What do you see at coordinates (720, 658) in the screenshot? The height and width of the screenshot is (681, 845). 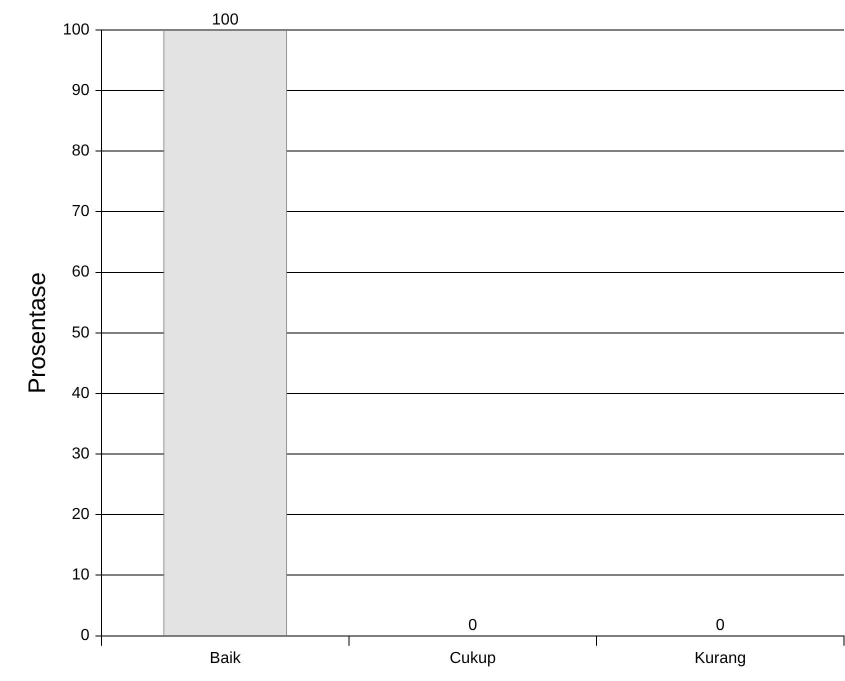 I see `x-tick-label: Kurang` at bounding box center [720, 658].